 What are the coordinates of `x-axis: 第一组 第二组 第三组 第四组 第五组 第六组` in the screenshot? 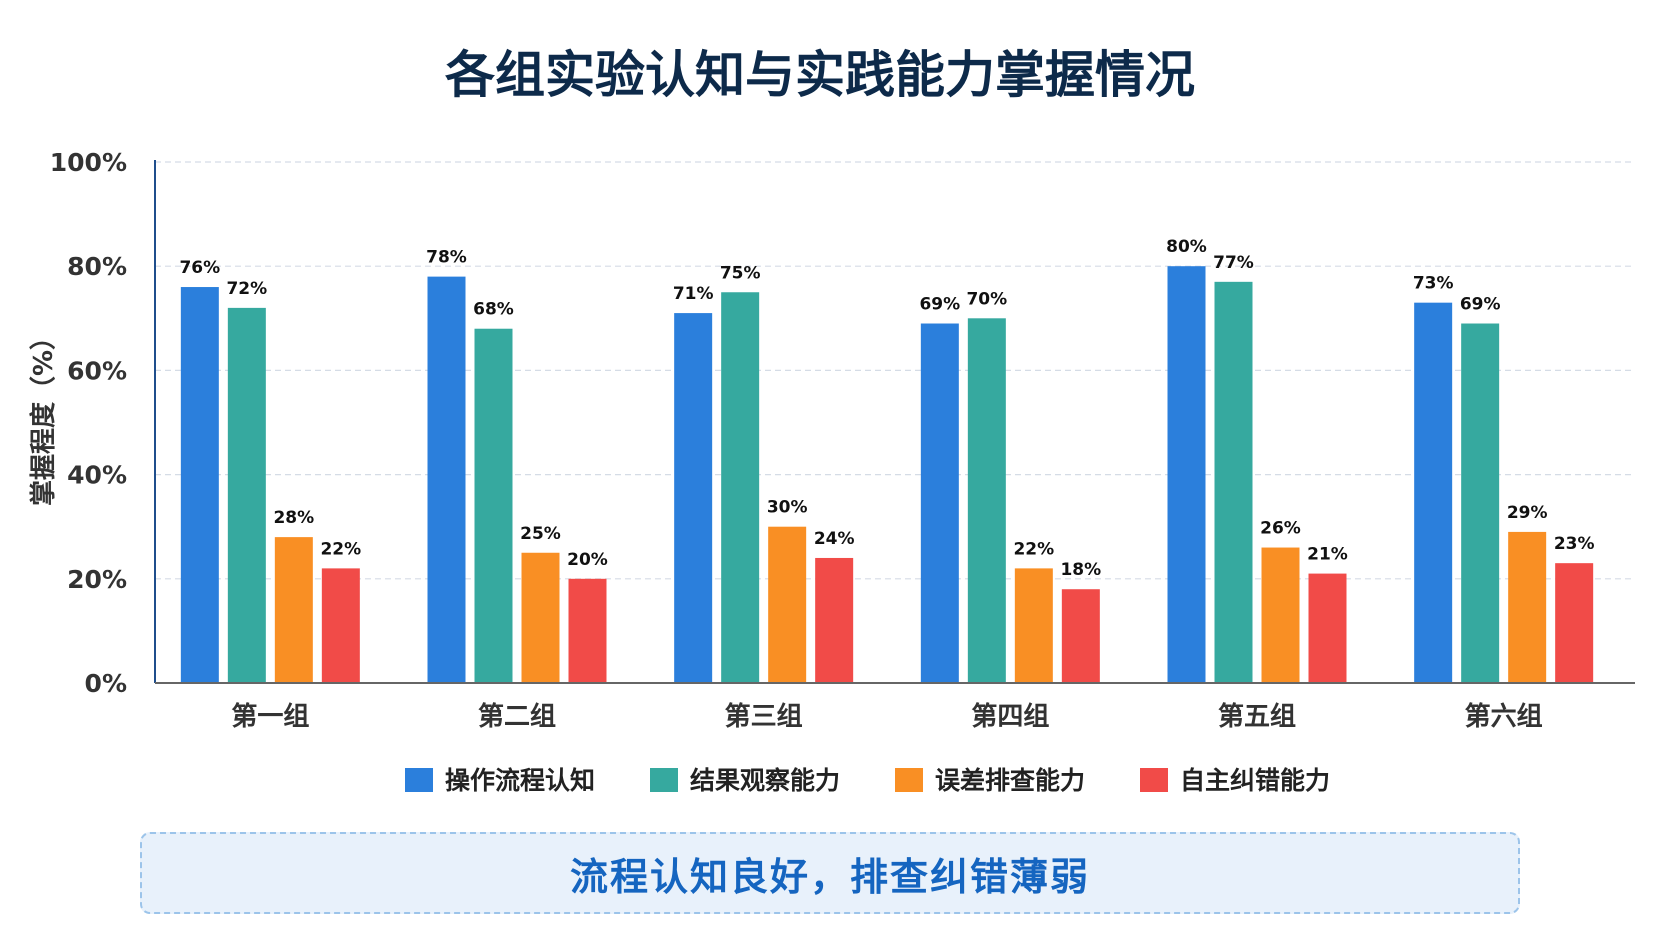 It's located at (895, 707).